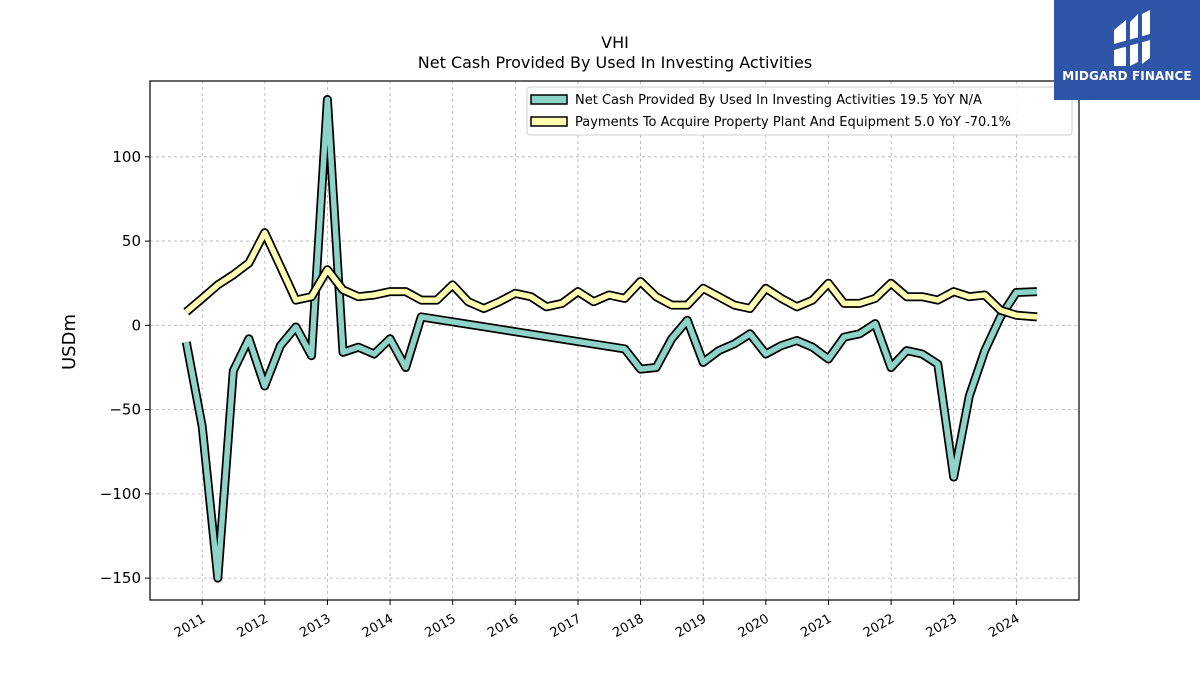  I want to click on y-tick-label: −100, so click(120, 494).